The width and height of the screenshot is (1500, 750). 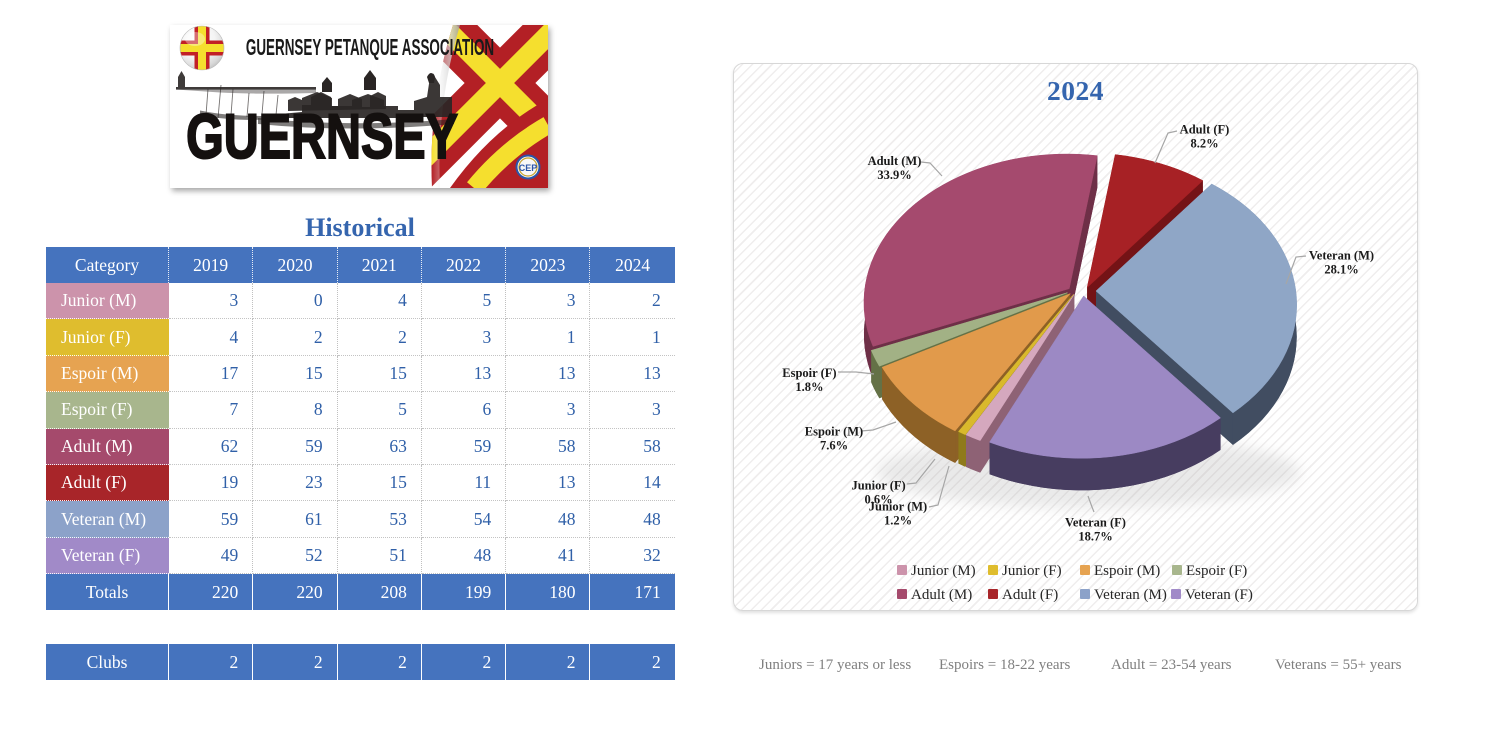 What do you see at coordinates (878, 486) in the screenshot?
I see `svg-text: Junior (F)` at bounding box center [878, 486].